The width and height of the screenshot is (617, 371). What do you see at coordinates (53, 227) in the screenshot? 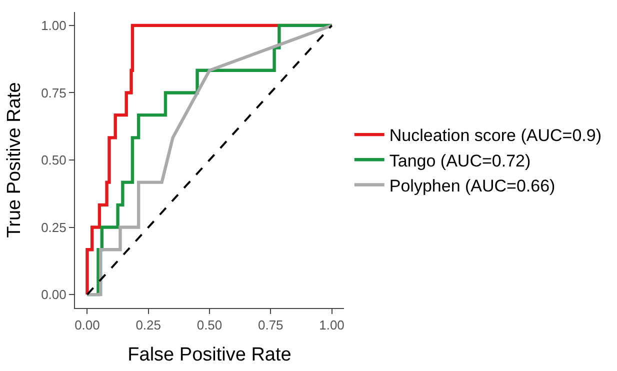
I see `y-tick-label: 0.25` at bounding box center [53, 227].